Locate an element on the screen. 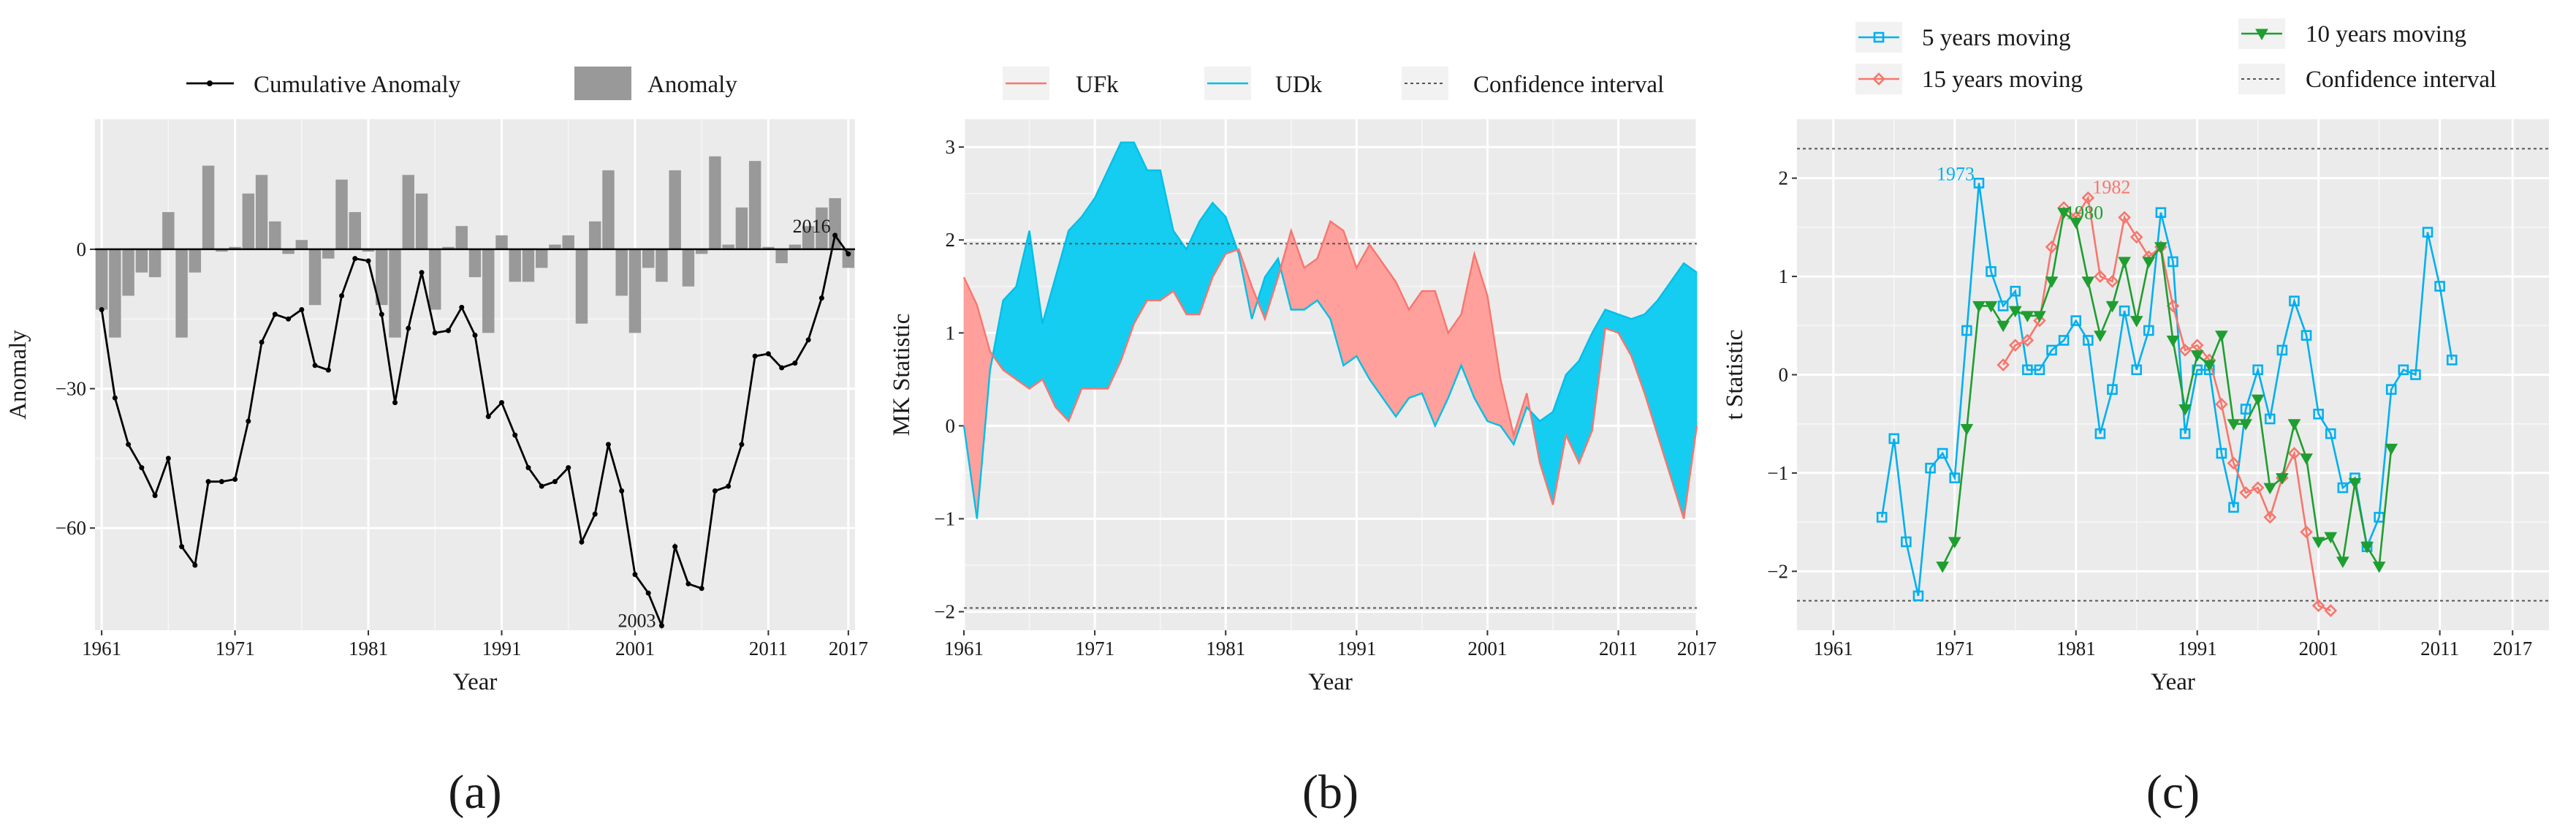 The width and height of the screenshot is (2576, 835). panel-a-x-tick-label: 2017 is located at coordinates (848, 649).